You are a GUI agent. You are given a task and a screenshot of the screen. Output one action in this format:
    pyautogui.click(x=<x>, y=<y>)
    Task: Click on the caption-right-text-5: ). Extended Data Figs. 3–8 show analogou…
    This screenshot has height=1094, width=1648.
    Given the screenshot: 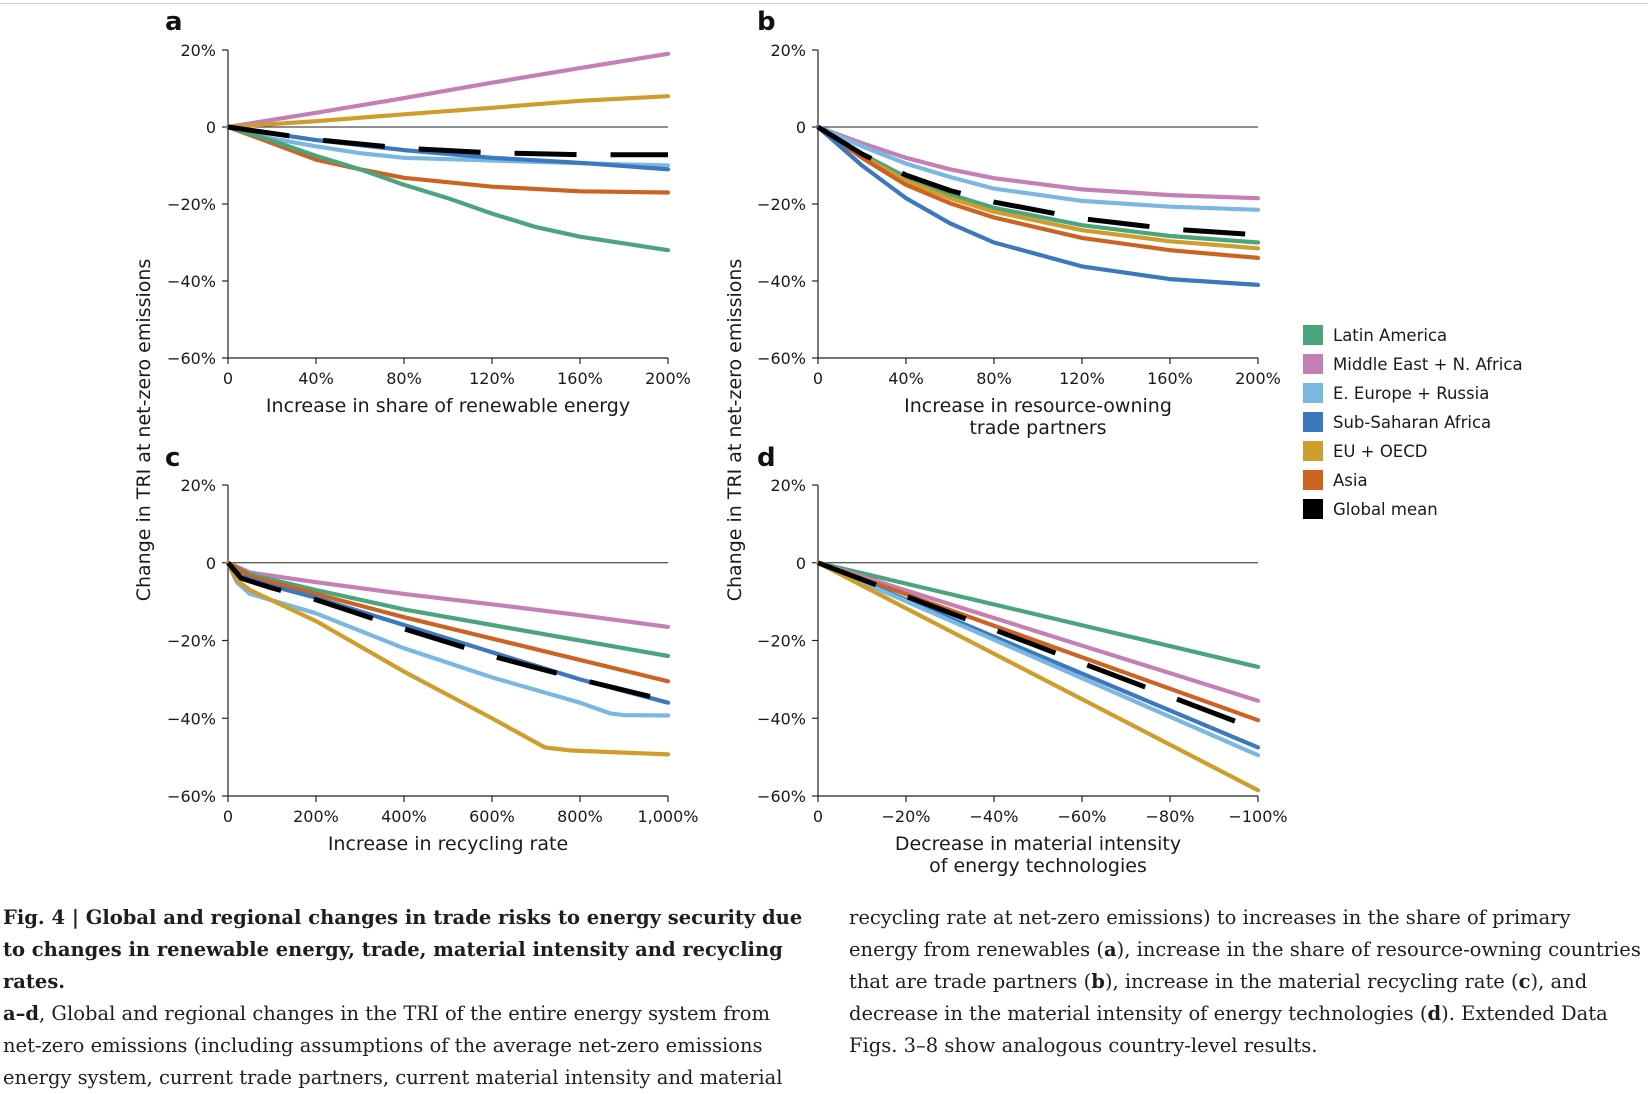 What is the action you would take?
    pyautogui.click(x=1228, y=1029)
    